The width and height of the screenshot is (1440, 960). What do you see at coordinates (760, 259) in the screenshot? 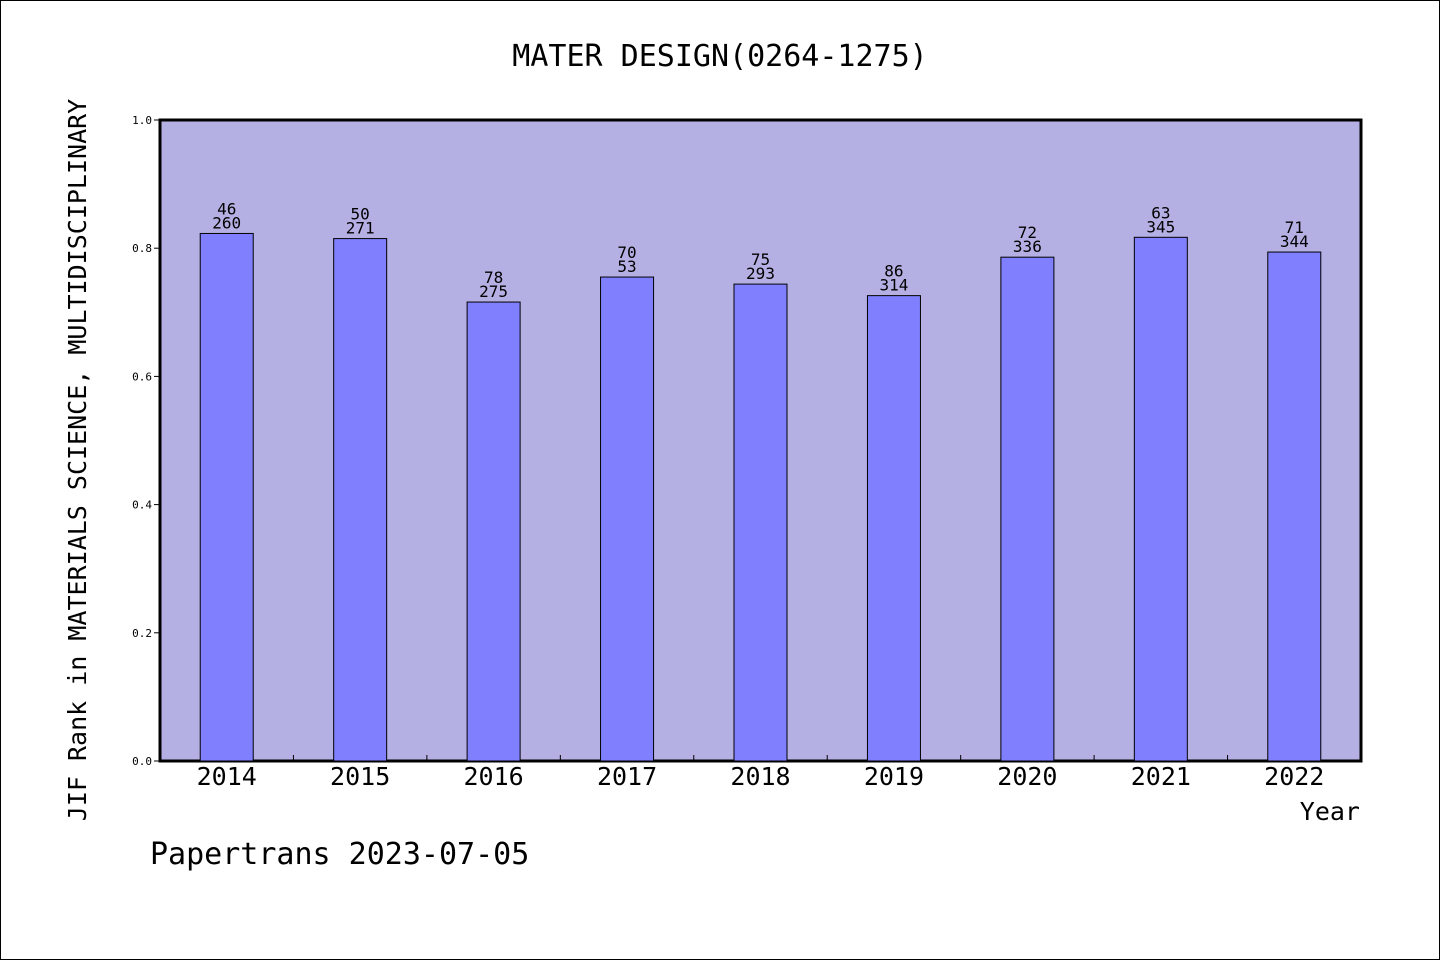
I see `bar-rank-label: 75` at bounding box center [760, 259].